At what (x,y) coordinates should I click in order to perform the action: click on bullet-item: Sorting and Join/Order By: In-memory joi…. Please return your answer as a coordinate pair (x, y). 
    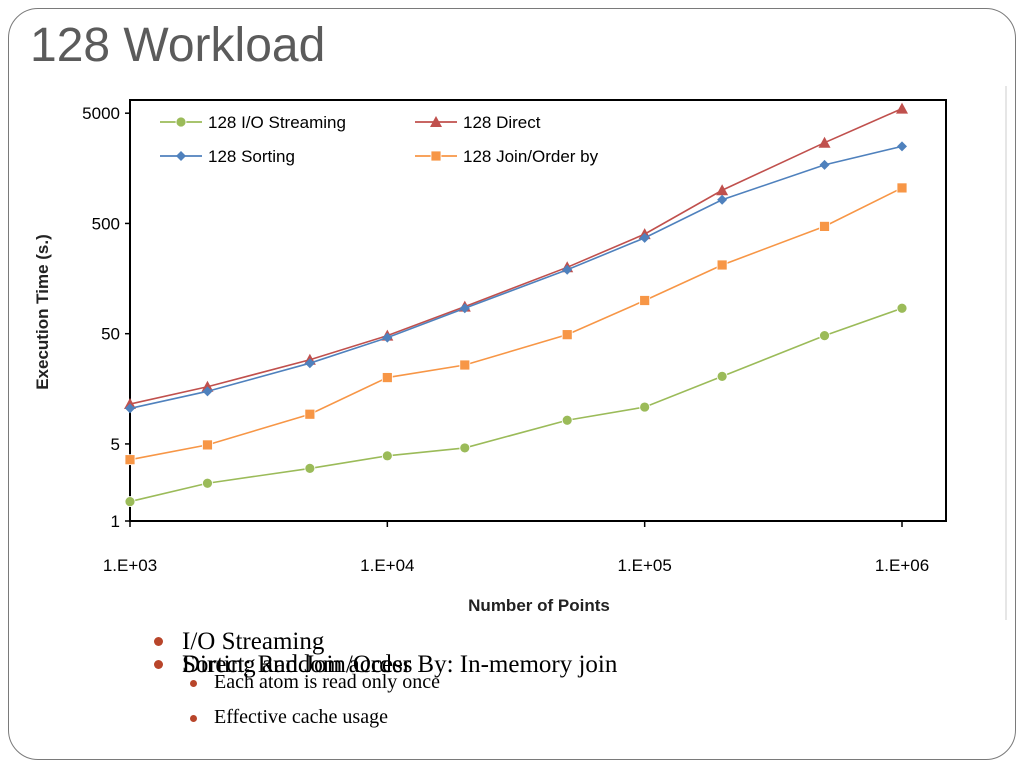
    Looking at the image, I should click on (400, 664).